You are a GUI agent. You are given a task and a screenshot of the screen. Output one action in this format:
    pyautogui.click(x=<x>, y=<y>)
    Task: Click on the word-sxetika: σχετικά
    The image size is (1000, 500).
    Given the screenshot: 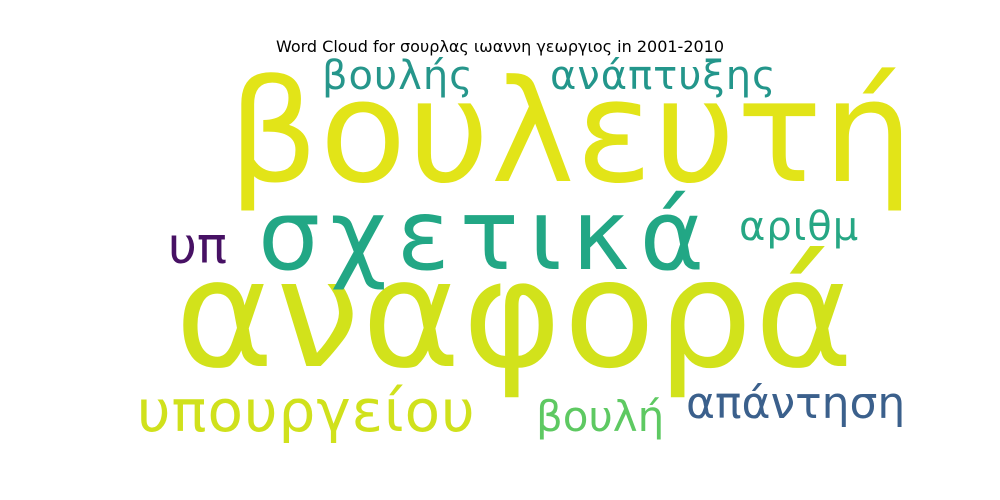 What is the action you would take?
    pyautogui.click(x=486, y=236)
    